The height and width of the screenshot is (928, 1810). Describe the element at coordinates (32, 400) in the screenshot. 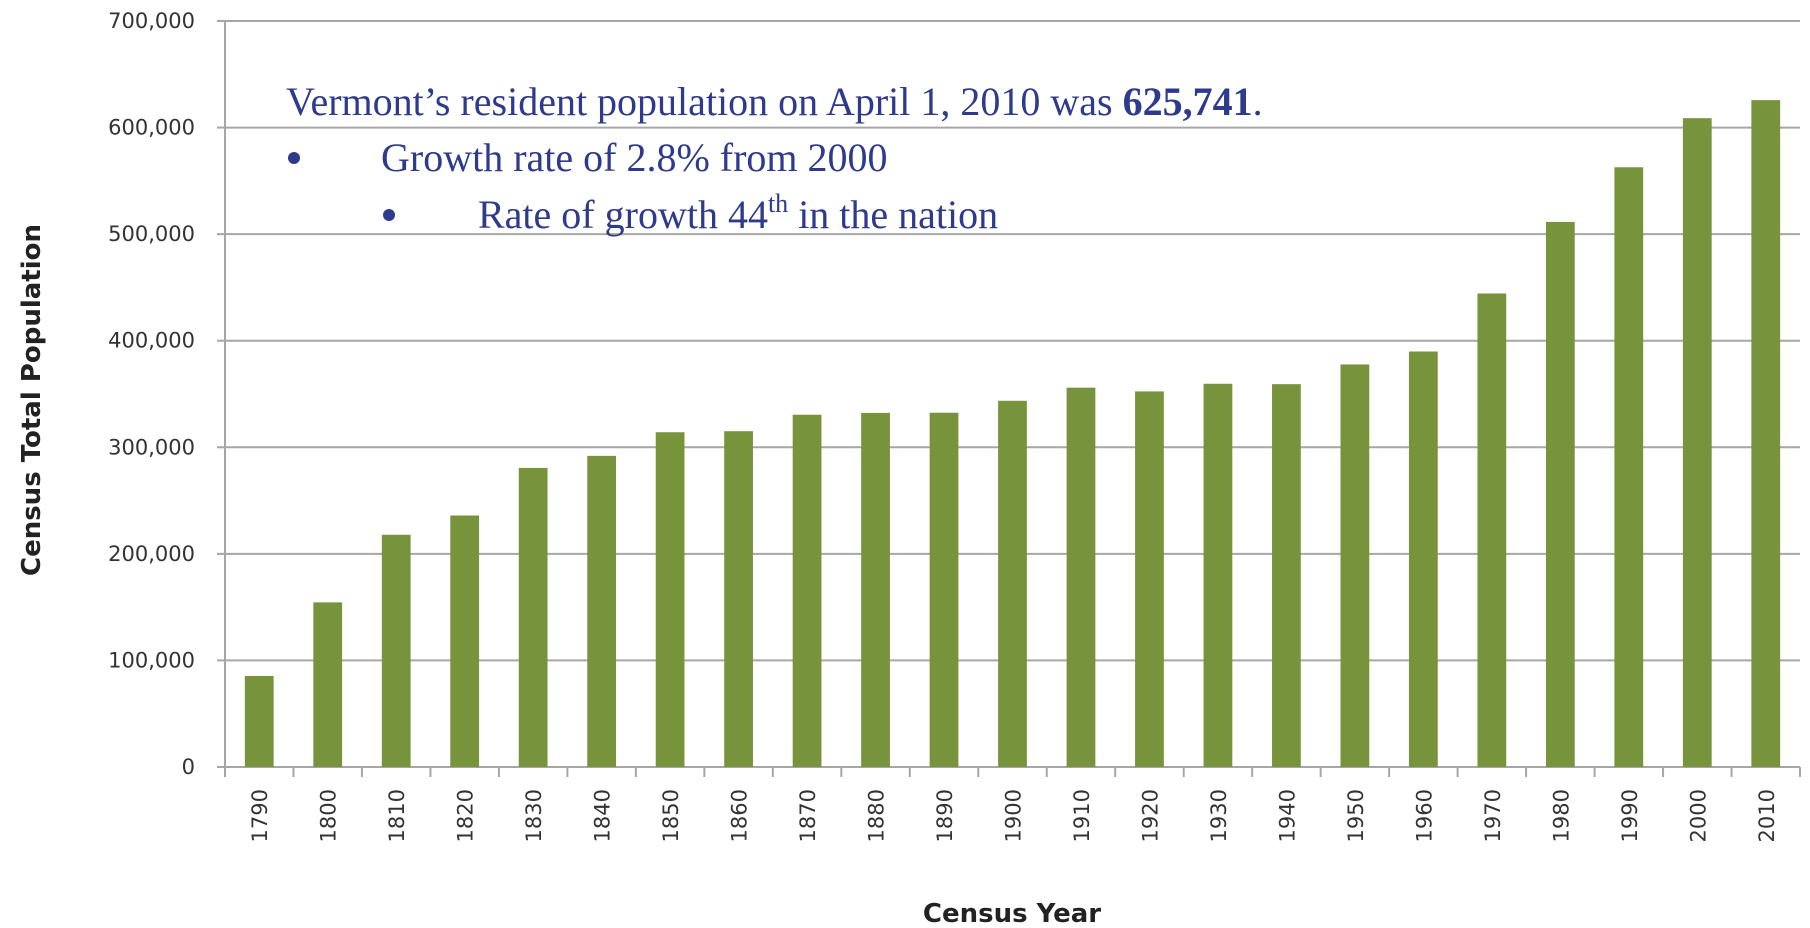

I see `y-axis-title: Census Total Population` at that location.